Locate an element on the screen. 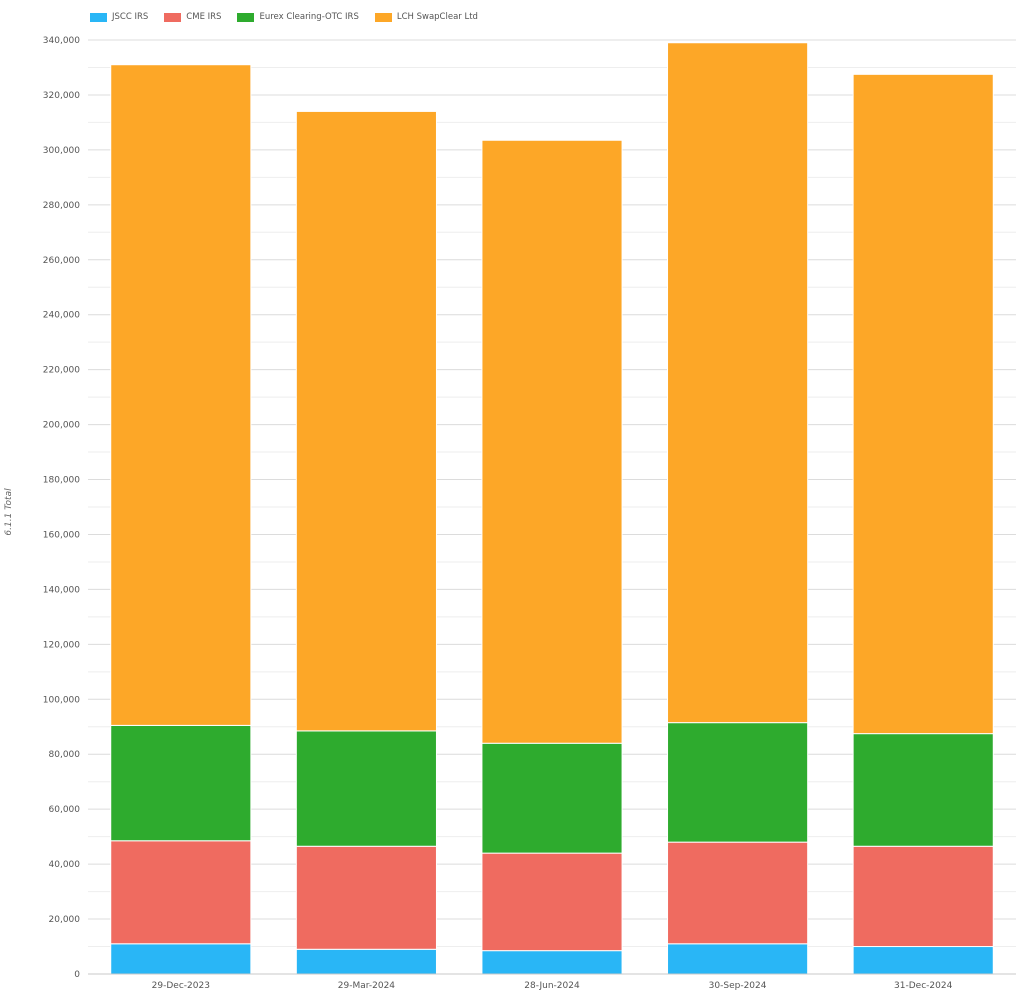  x-tick-label: 28-Jun-2024 is located at coordinates (552, 986).